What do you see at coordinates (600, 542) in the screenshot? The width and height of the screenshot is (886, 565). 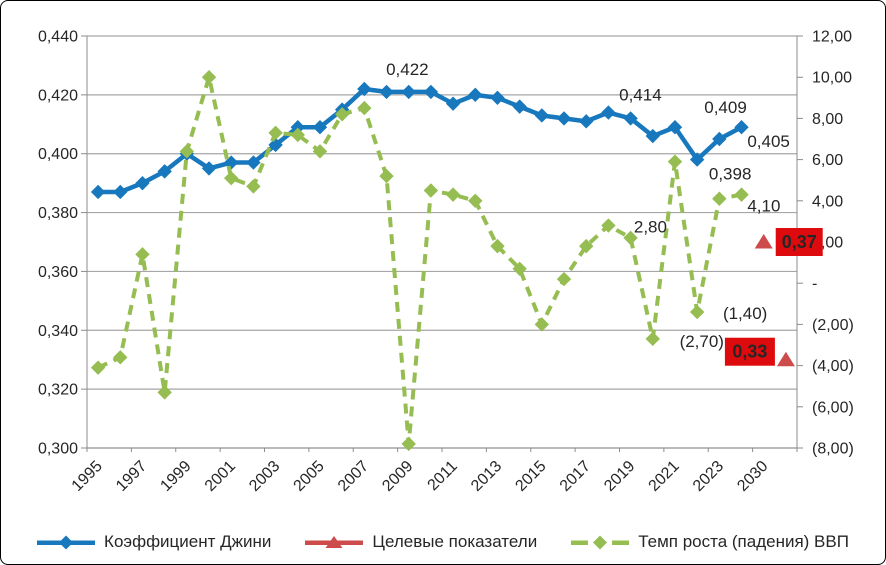 I see `gdp-diamond-icon` at bounding box center [600, 542].